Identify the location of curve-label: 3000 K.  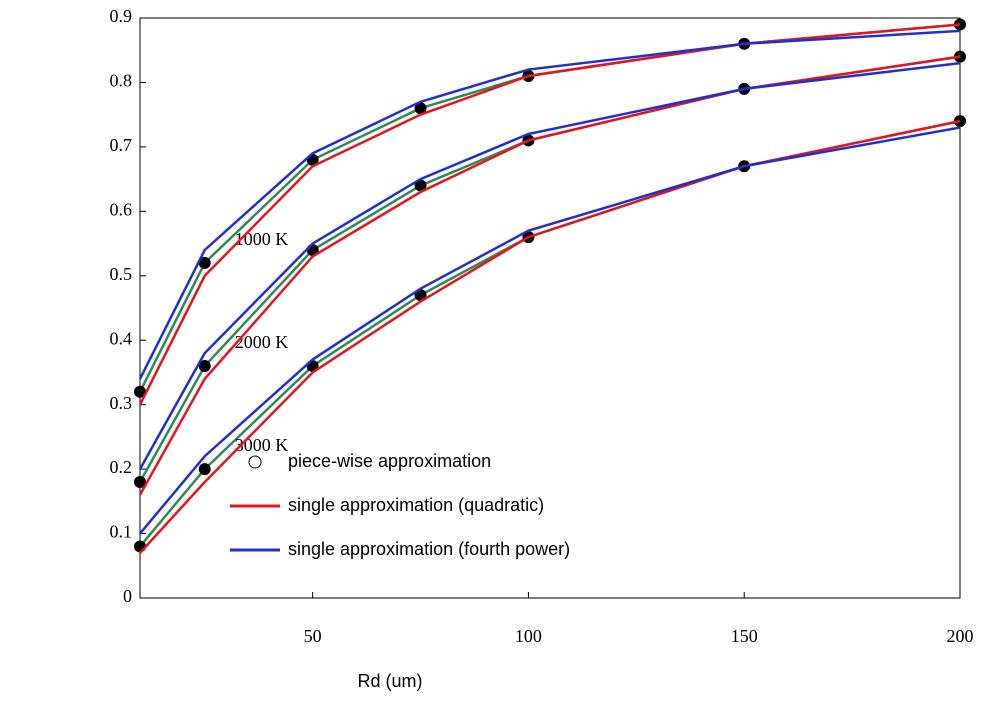
(262, 445).